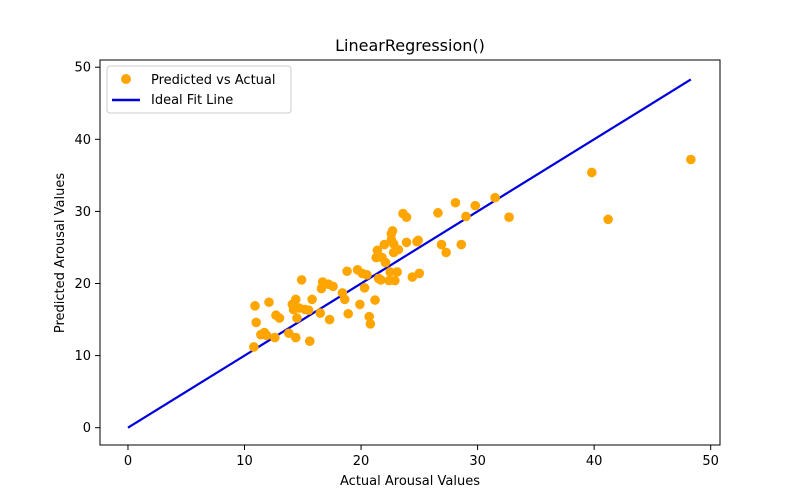  What do you see at coordinates (87, 428) in the screenshot?
I see `y-tick-label: 0` at bounding box center [87, 428].